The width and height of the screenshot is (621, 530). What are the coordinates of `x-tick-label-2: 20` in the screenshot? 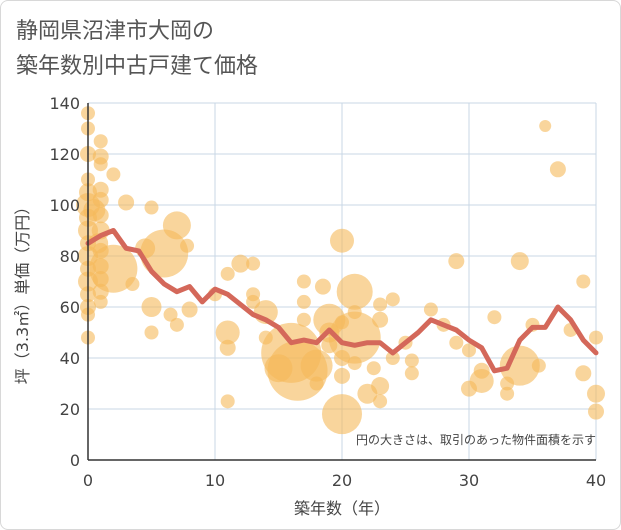 It's located at (342, 480).